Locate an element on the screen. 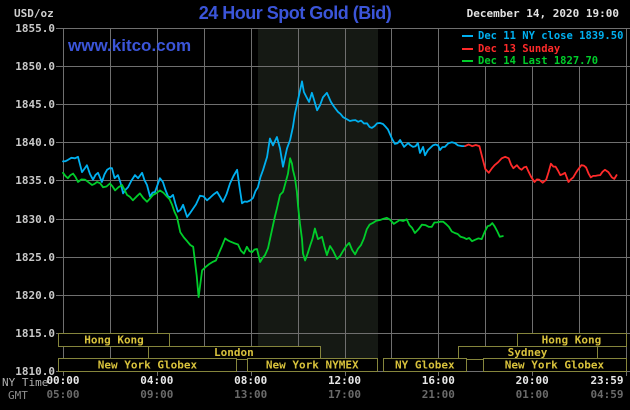 Image resolution: width=630 pixels, height=410 pixels. y-axis-label: 1845.0 is located at coordinates (35, 105).